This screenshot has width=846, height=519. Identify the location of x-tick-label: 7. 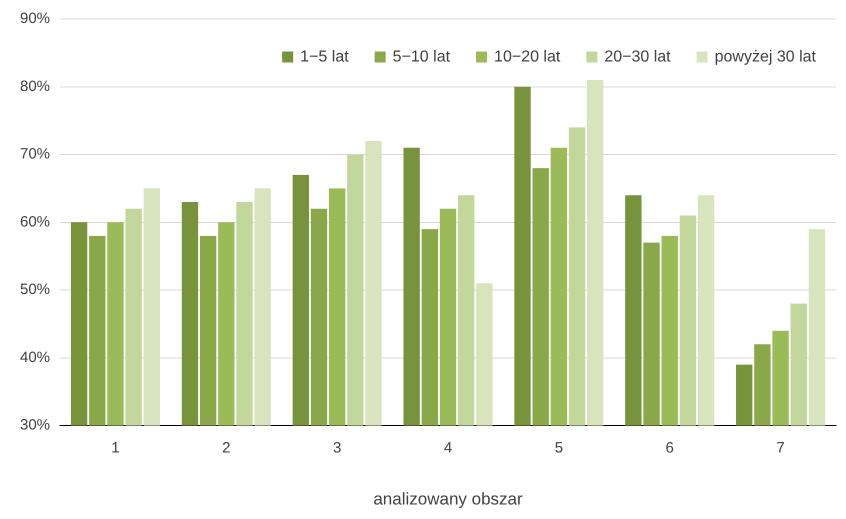
(780, 448).